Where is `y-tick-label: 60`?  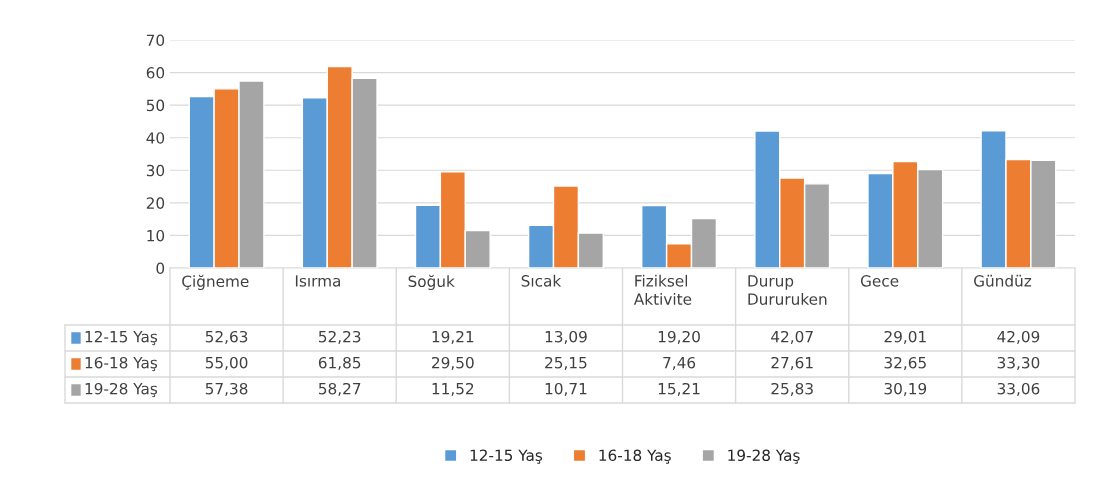
y-tick-label: 60 is located at coordinates (155, 73).